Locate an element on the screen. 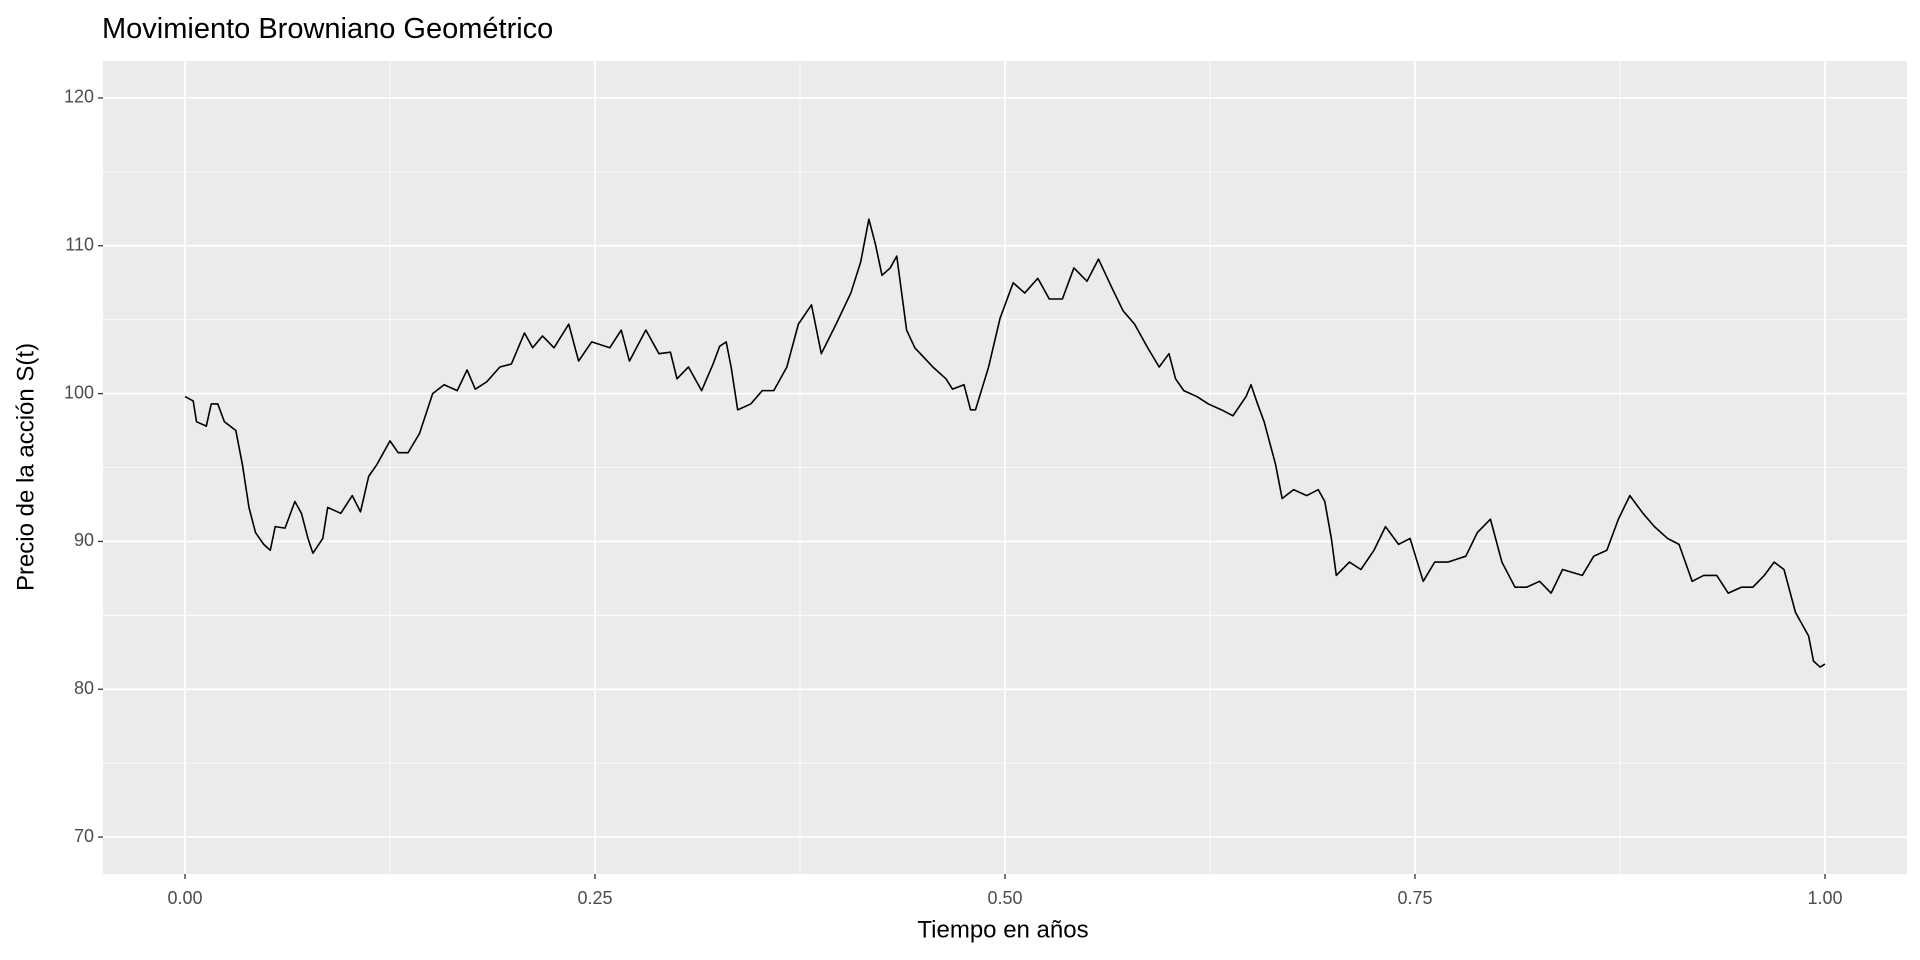  x-axis-title: Tiempo en años is located at coordinates (1002, 929).